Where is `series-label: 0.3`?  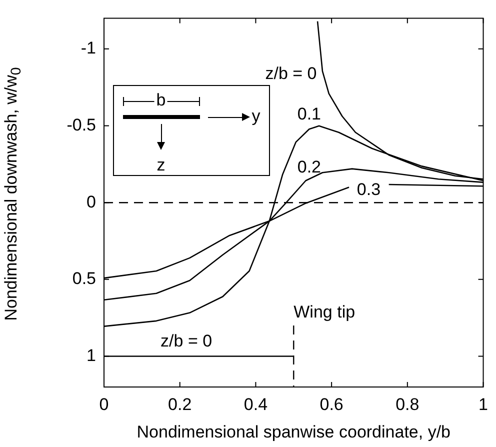
series-label: 0.3 is located at coordinates (368, 189).